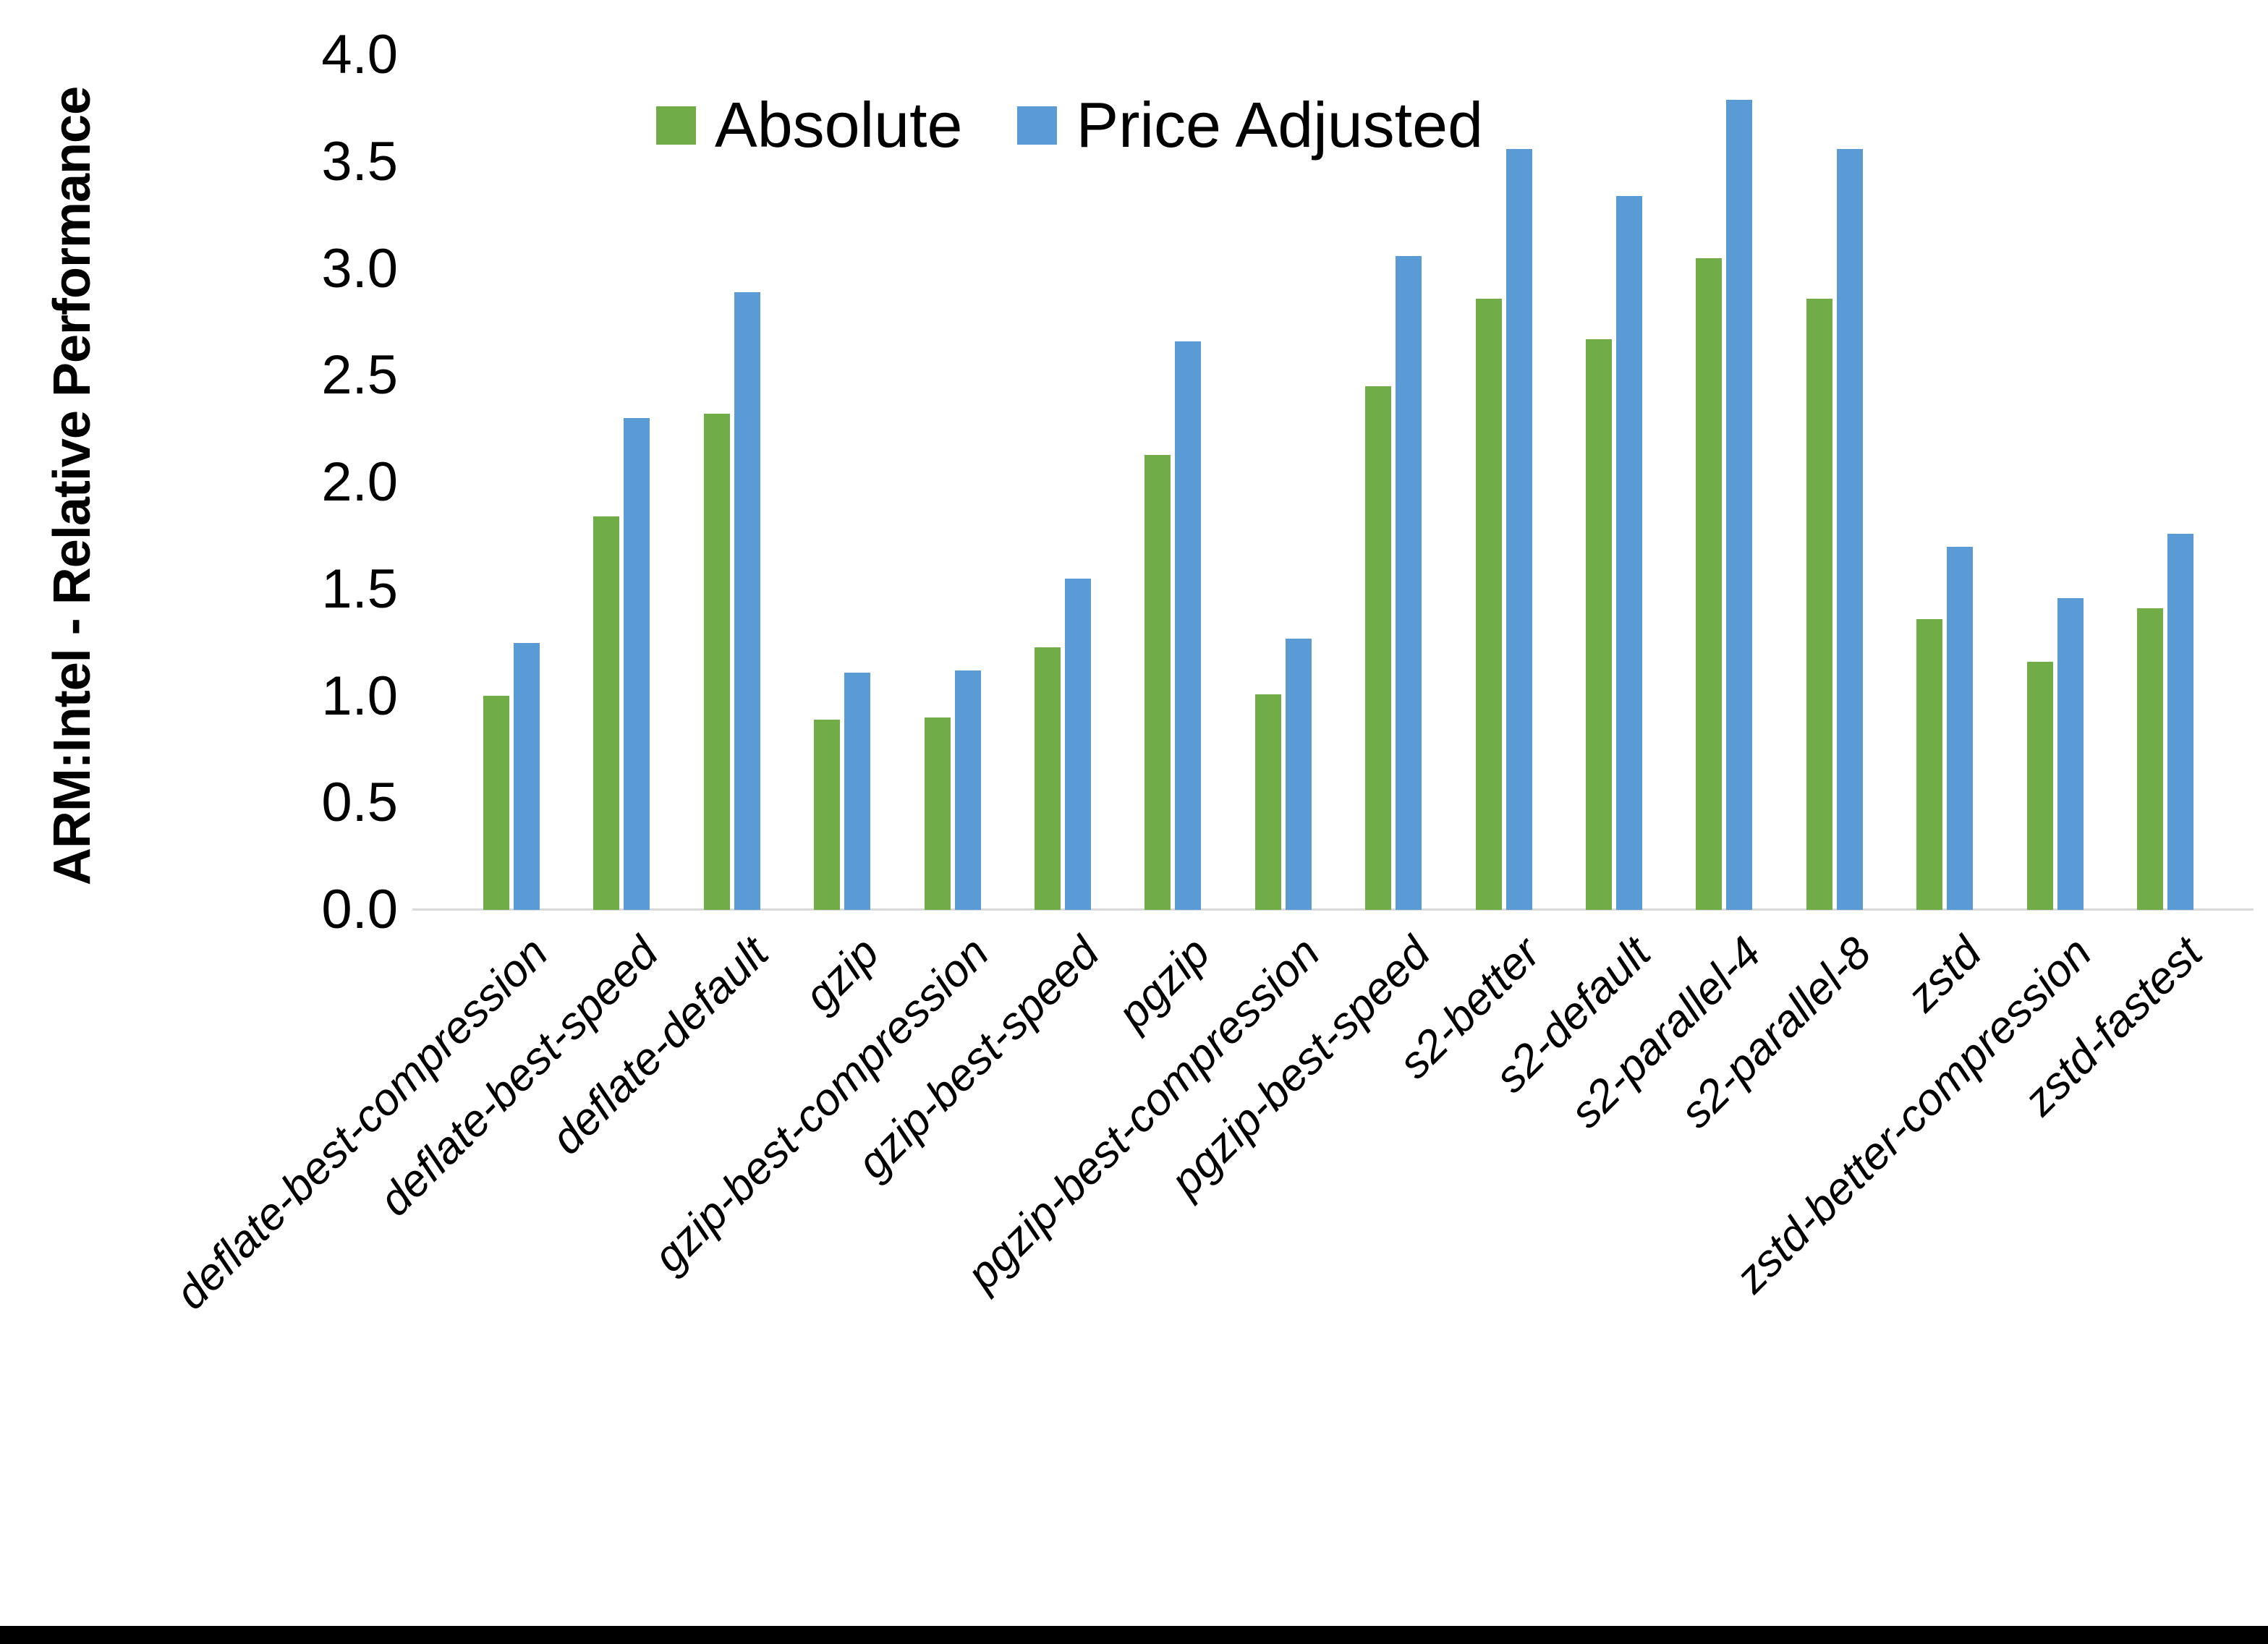 Image resolution: width=2268 pixels, height=1644 pixels. I want to click on price-adjusted-bar-pgzip-best-speed, so click(1409, 583).